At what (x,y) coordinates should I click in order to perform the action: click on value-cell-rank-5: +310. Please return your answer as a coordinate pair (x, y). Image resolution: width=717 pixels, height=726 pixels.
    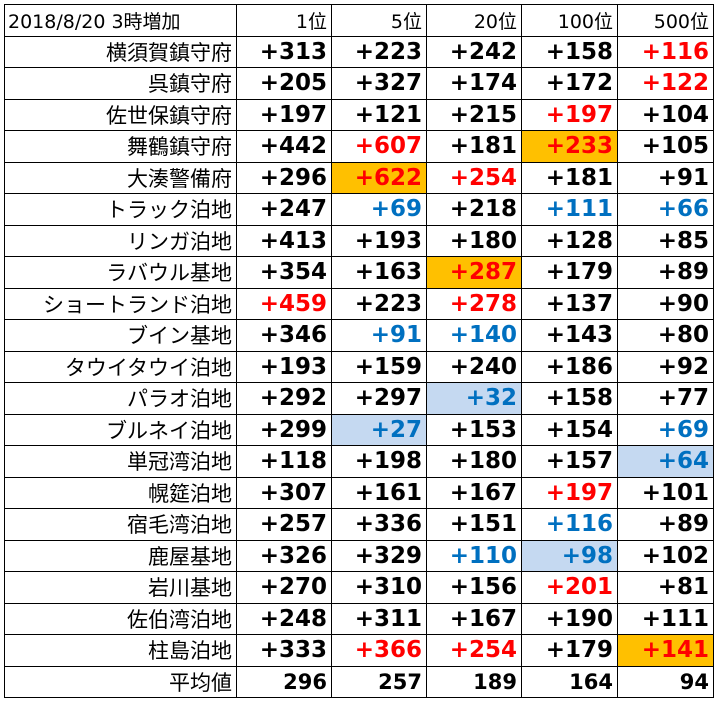
    Looking at the image, I should click on (379, 587).